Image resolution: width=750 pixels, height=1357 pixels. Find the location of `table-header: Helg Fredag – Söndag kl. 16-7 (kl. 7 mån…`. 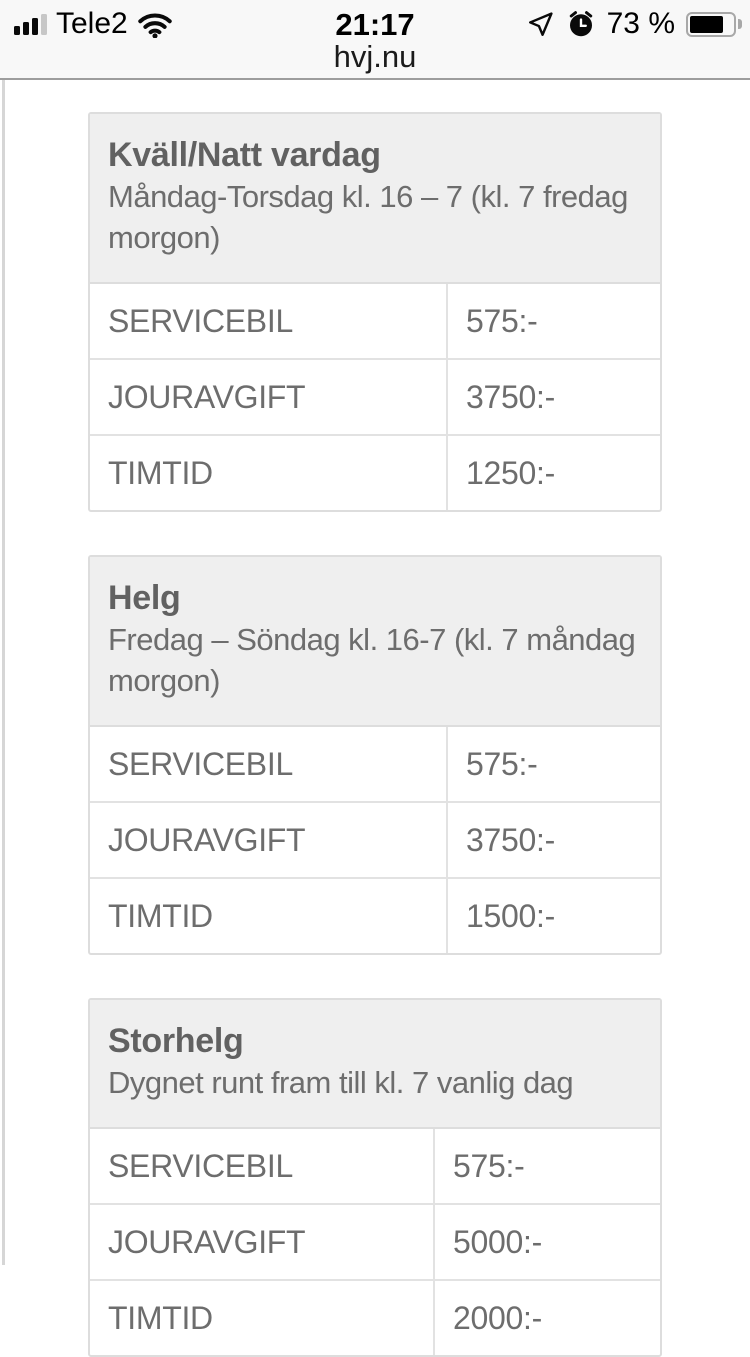

table-header: Helg Fredag – Söndag kl. 16-7 (kl. 7 mån… is located at coordinates (375, 642).